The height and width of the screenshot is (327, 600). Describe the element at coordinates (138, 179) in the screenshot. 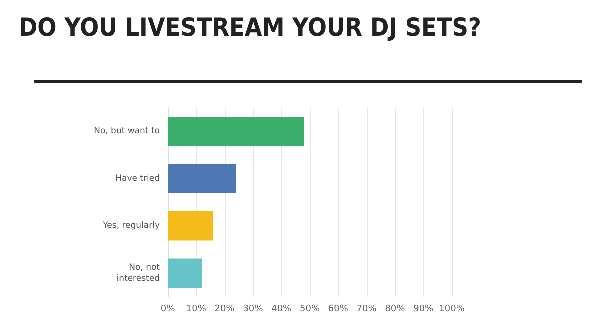

I see `y-tick-label: Have tried` at that location.